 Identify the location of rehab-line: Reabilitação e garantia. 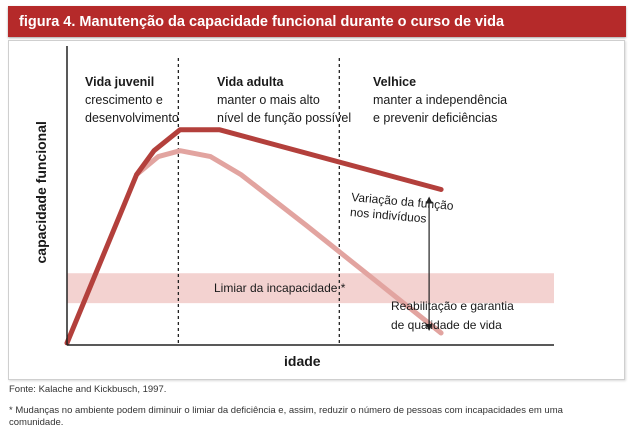
(452, 306).